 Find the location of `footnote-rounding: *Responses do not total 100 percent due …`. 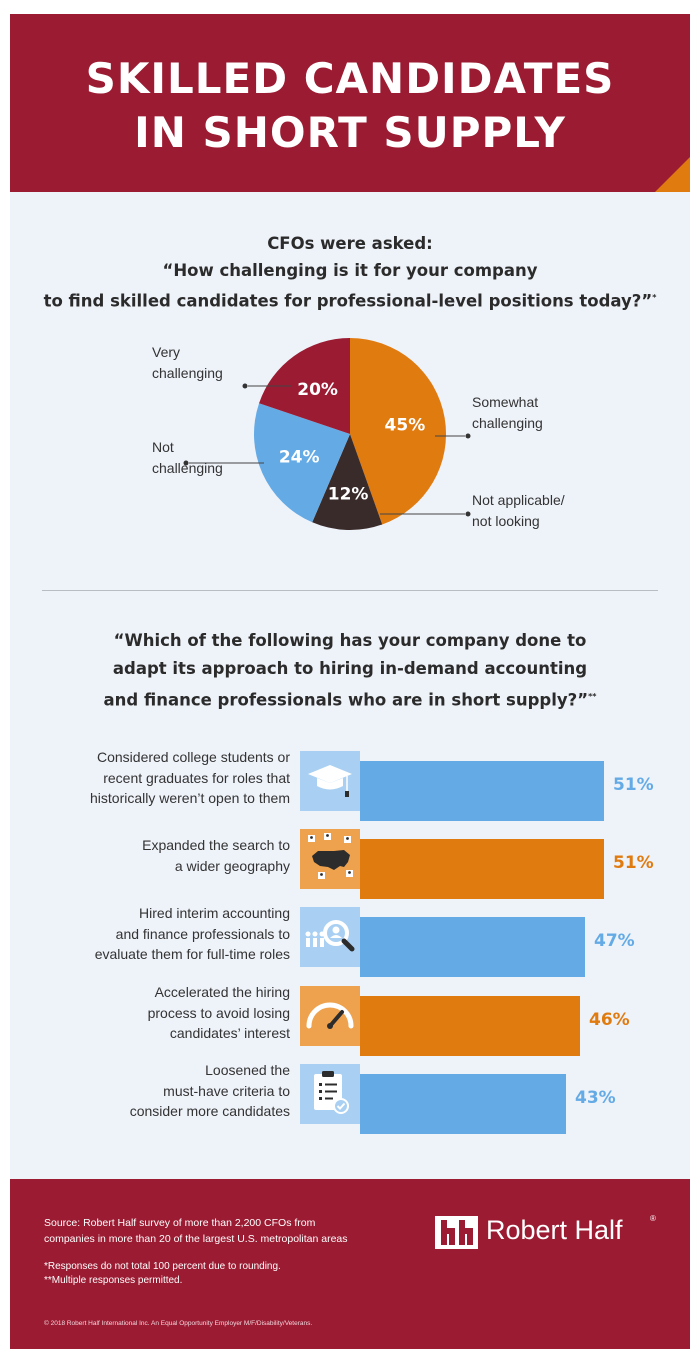

footnote-rounding: *Responses do not total 100 percent due … is located at coordinates (162, 1266).